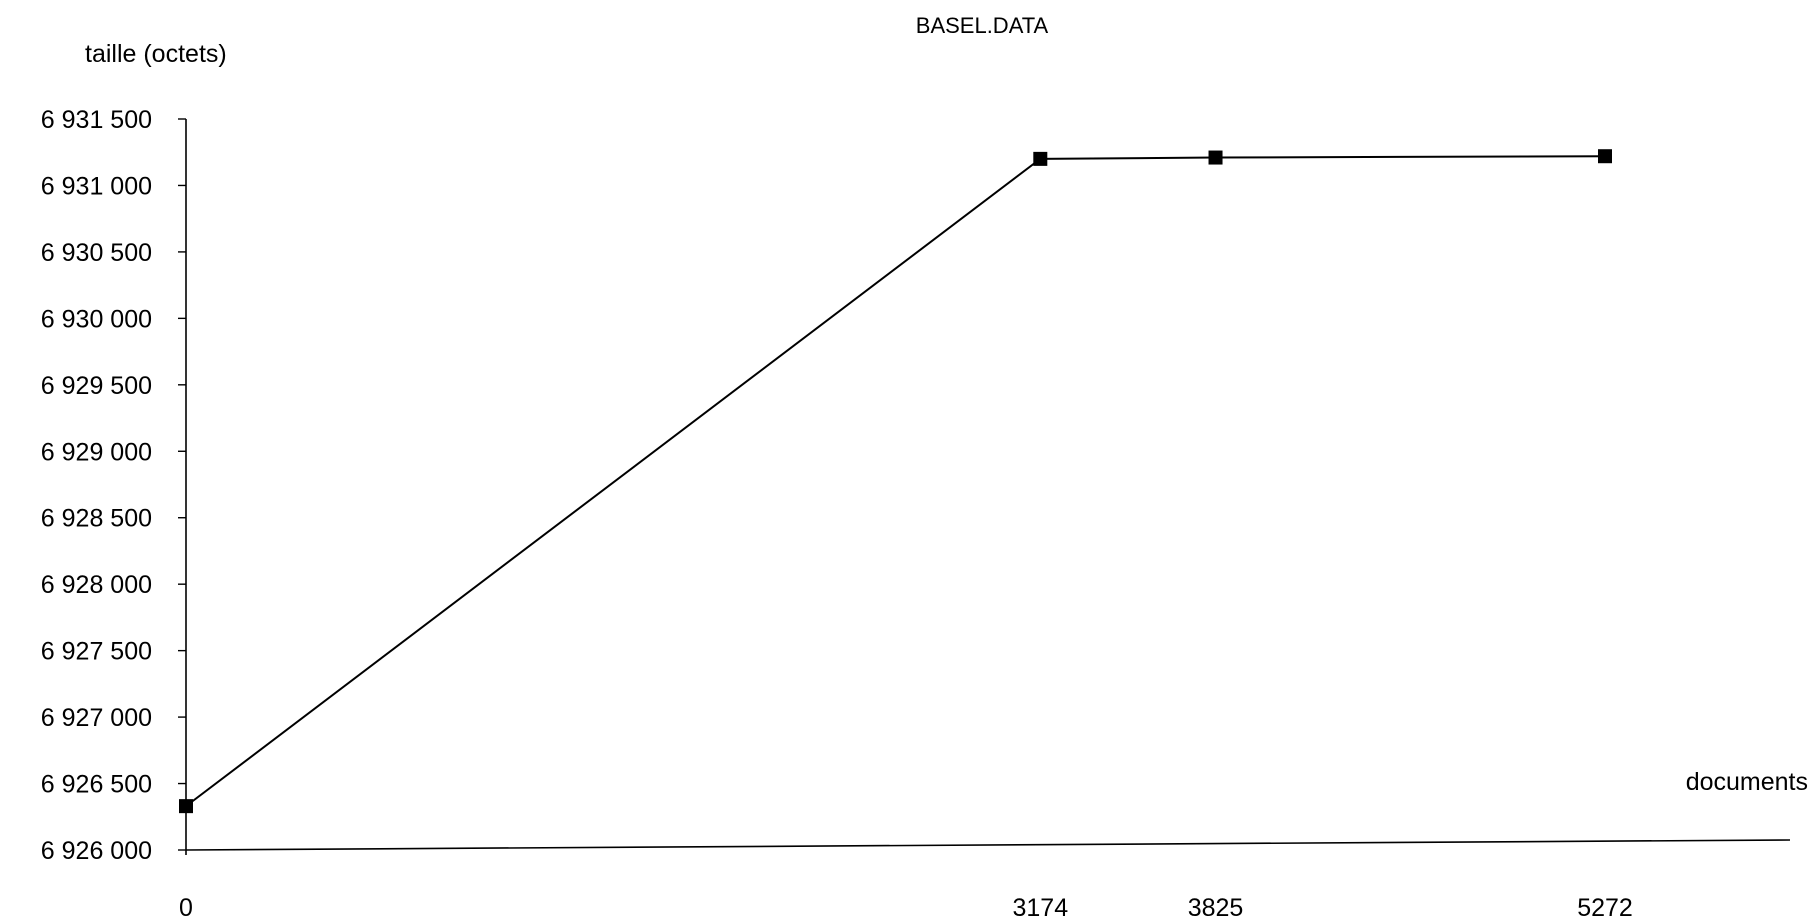  What do you see at coordinates (96, 851) in the screenshot?
I see `y-tick-label: 6 926 000` at bounding box center [96, 851].